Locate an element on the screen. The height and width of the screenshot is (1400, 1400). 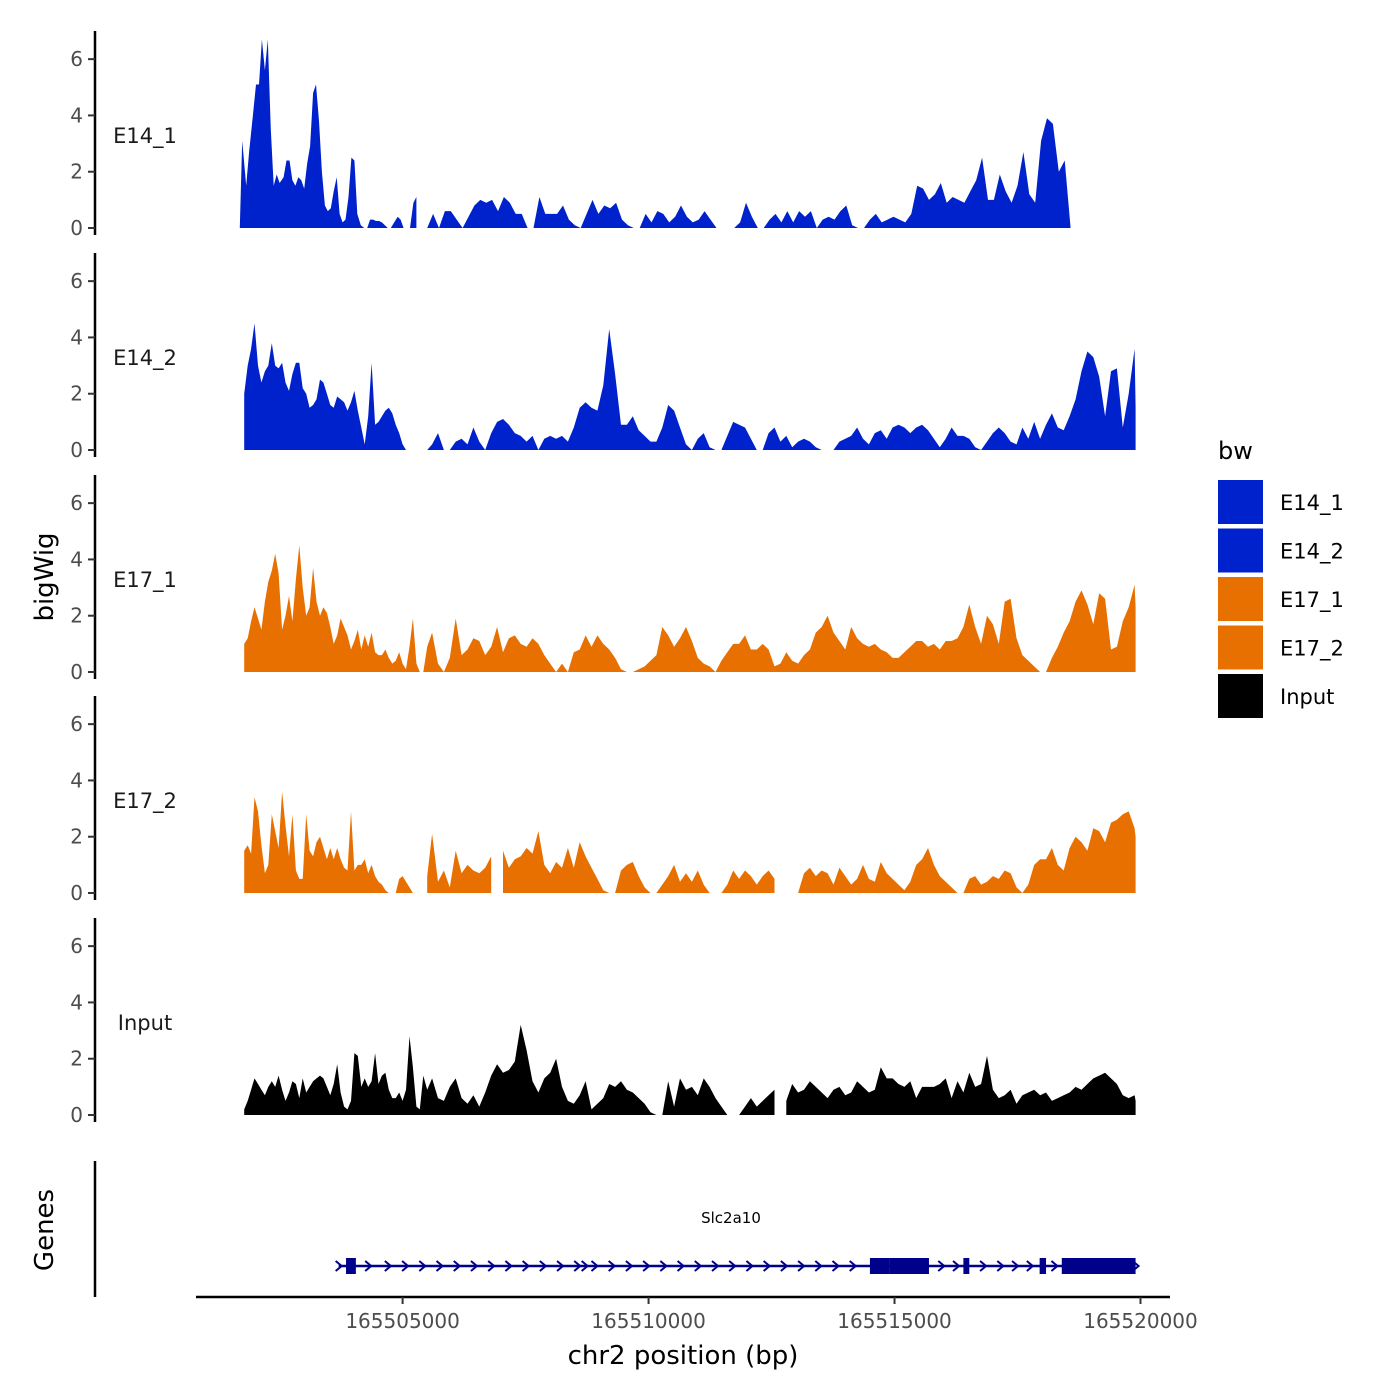
y-axis-title-bigwig: bigWig is located at coordinates (45, 576).